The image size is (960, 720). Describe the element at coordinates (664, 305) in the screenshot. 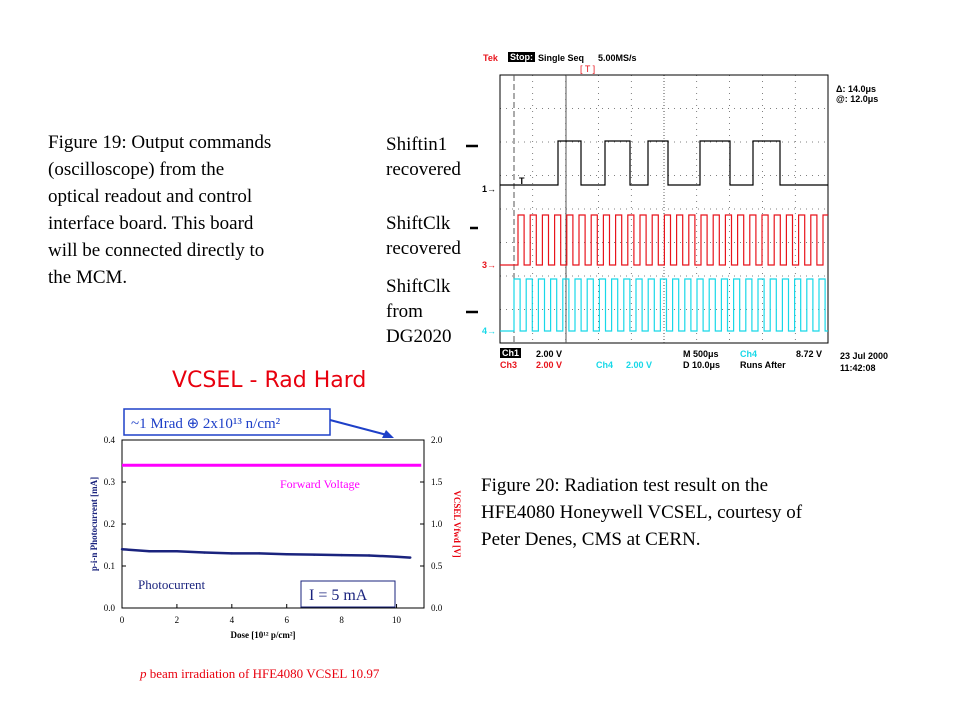

I see `scope-trace-ch4` at that location.